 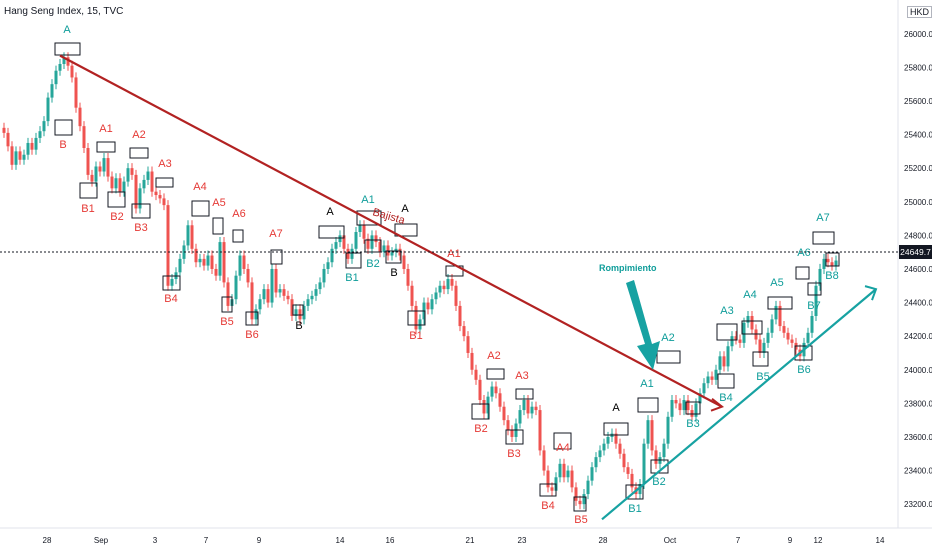 I want to click on wave-label: B1, so click(x=634, y=509).